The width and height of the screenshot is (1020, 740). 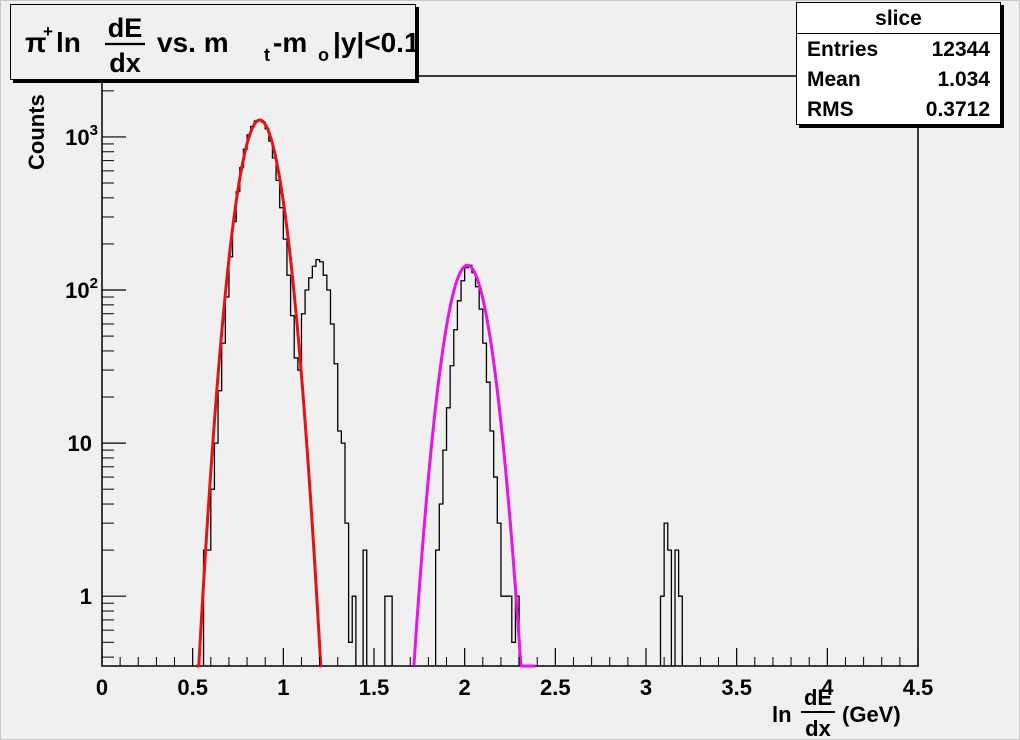 What do you see at coordinates (555, 687) in the screenshot?
I see `x-tick-label: 2.5` at bounding box center [555, 687].